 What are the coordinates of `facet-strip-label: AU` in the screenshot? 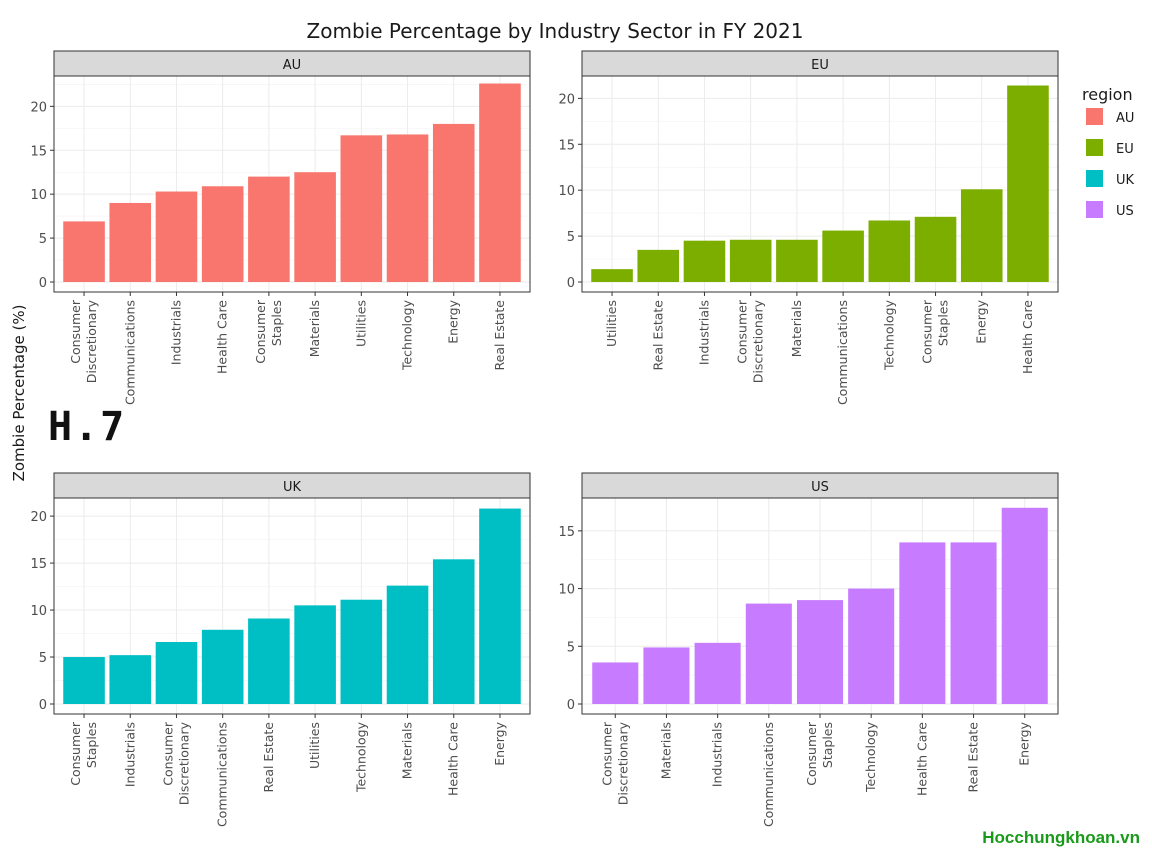 It's located at (292, 65).